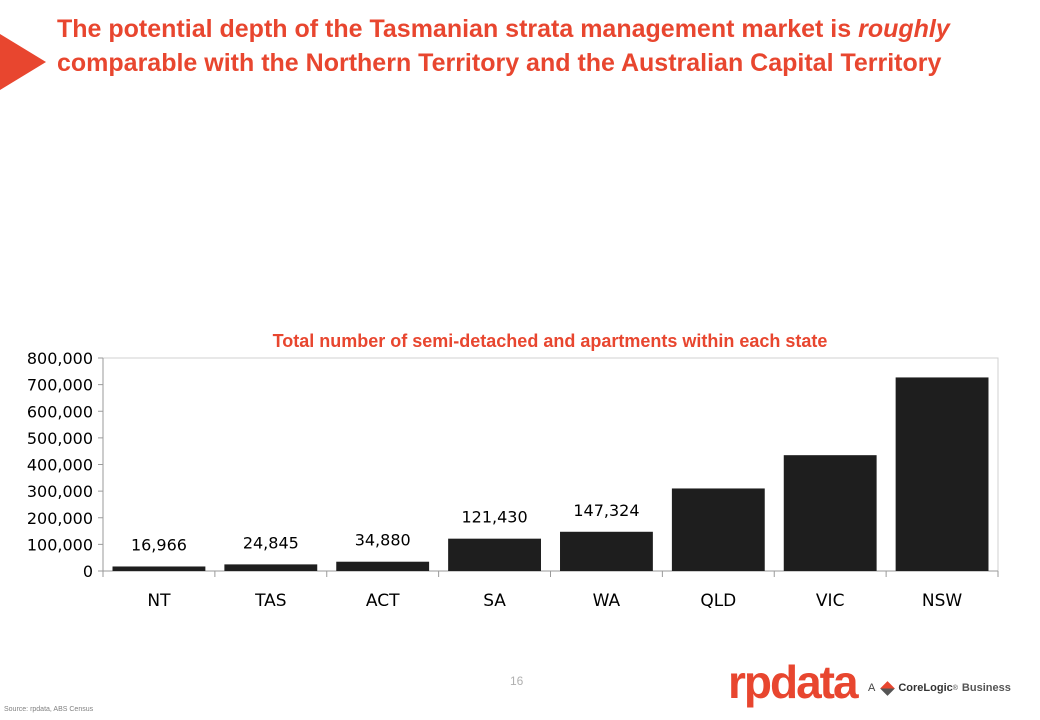  I want to click on tagline-brand: CoreLogic, so click(925, 688).